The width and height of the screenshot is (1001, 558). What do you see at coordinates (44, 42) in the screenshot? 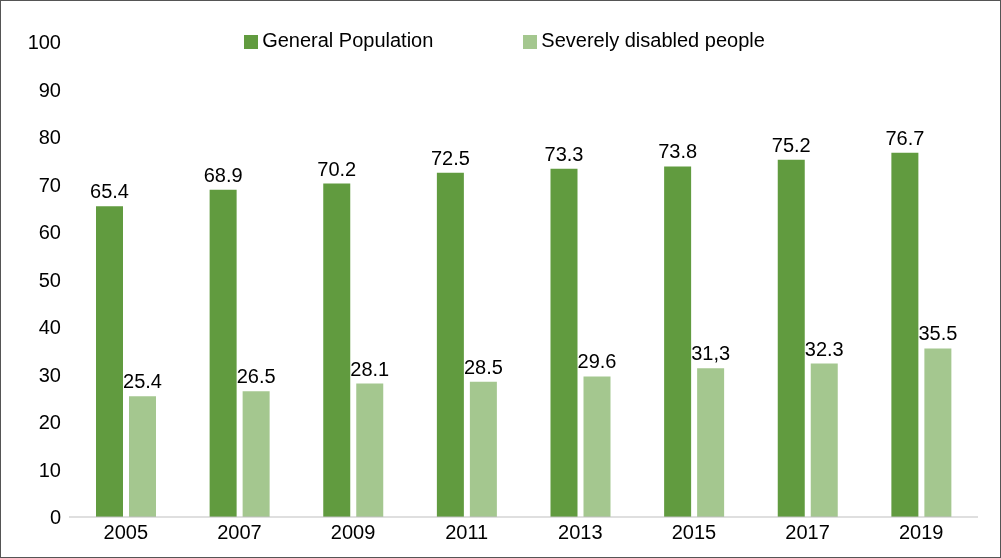
I see `y-tick-label: 100` at bounding box center [44, 42].